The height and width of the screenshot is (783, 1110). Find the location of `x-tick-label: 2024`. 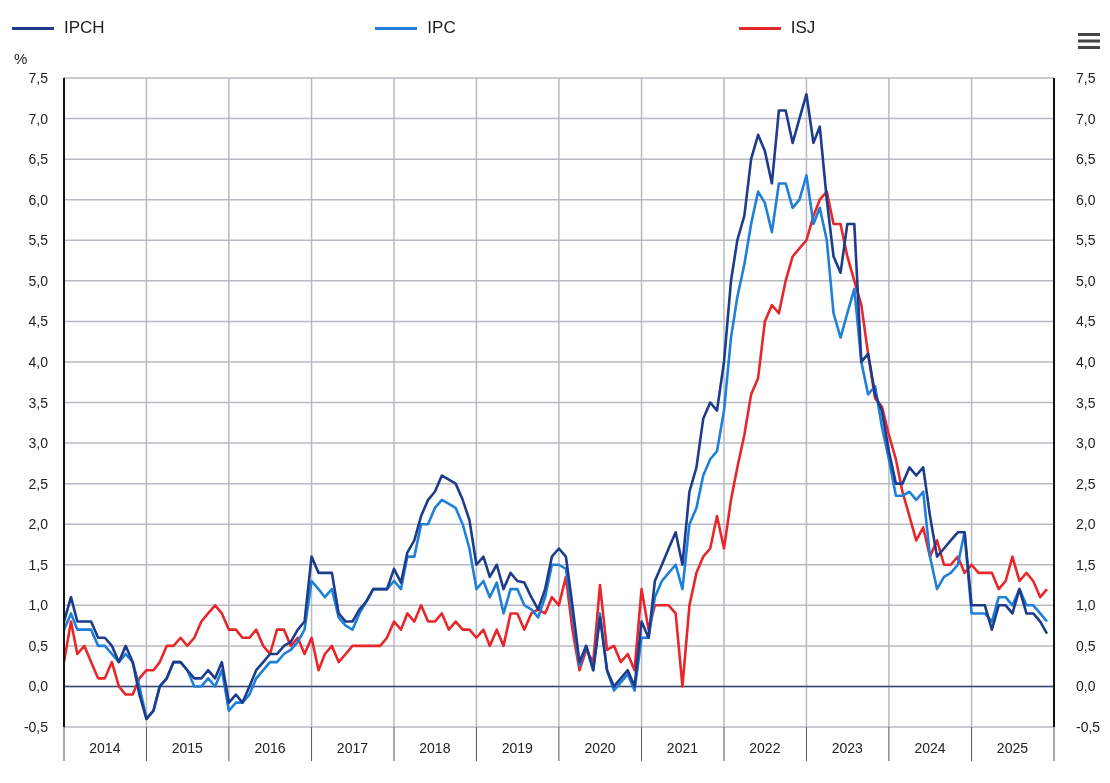

x-tick-label: 2024 is located at coordinates (930, 748).